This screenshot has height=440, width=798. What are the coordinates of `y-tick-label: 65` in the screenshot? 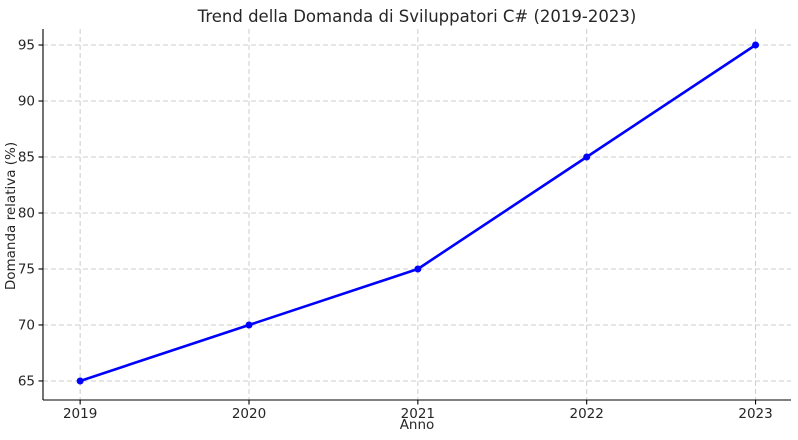 It's located at (26, 381).